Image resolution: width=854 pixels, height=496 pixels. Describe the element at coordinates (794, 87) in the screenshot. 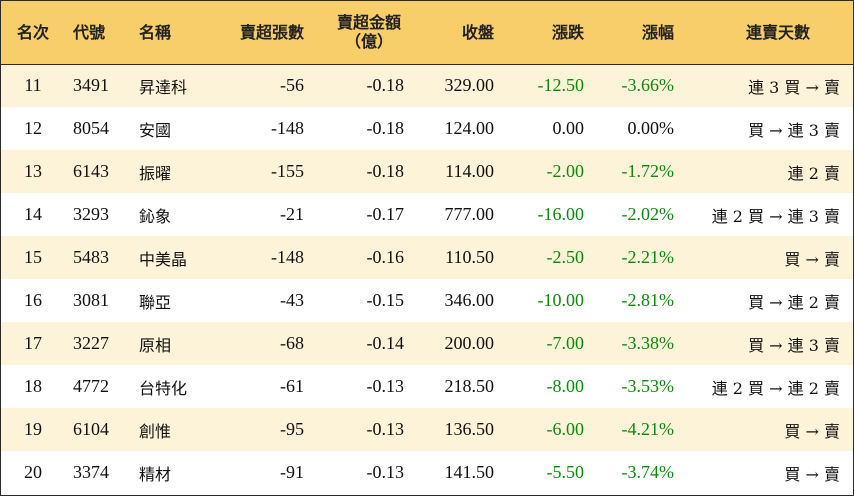

I see `streak-cell: 連 3 買 → 賣` at that location.